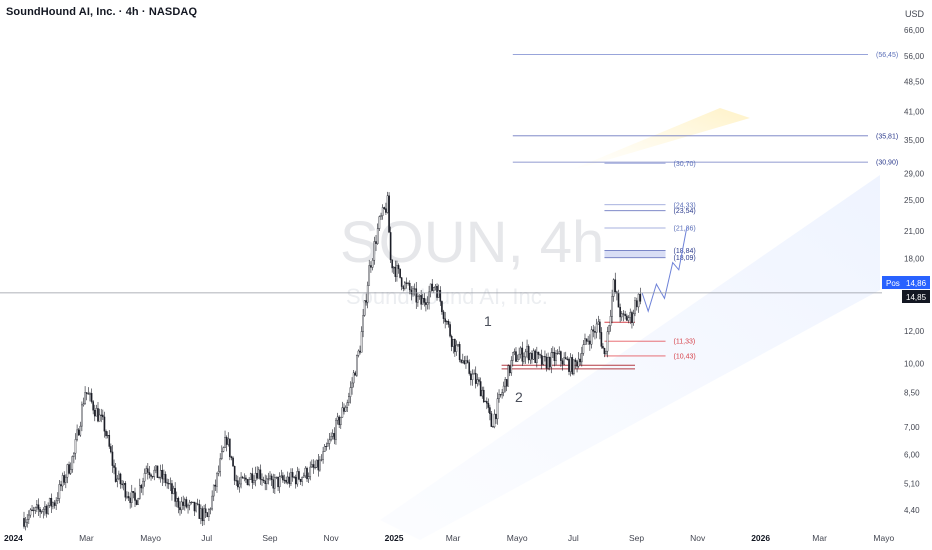 This screenshot has width=932, height=550. Describe the element at coordinates (887, 55) in the screenshot. I see `level-label-0: (56,45)` at that location.